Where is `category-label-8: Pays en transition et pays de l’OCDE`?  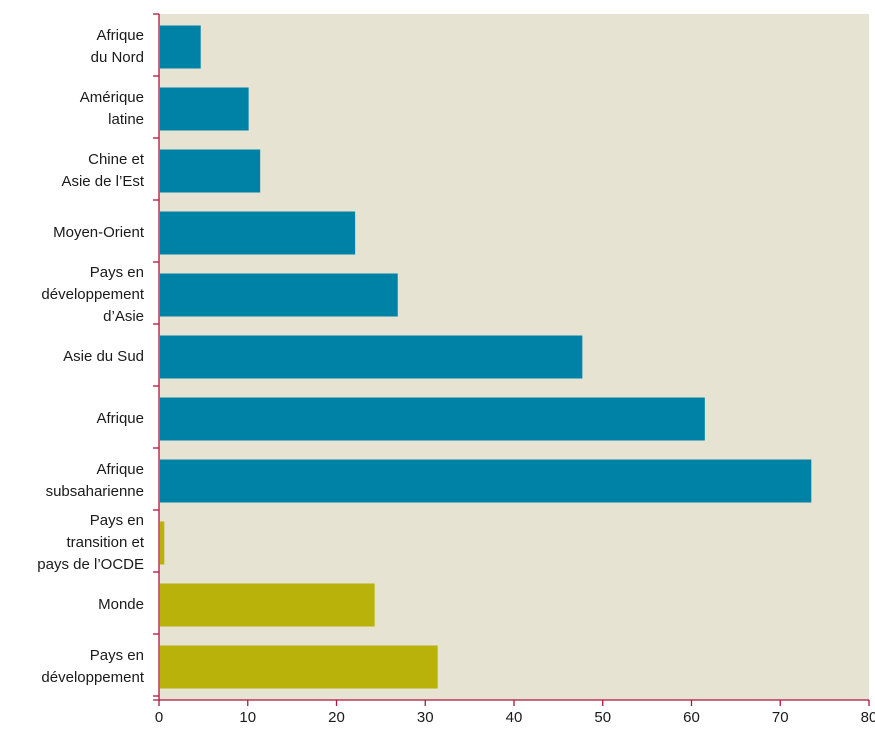 category-label-8: Pays en transition et pays de l’OCDE is located at coordinates (91, 542).